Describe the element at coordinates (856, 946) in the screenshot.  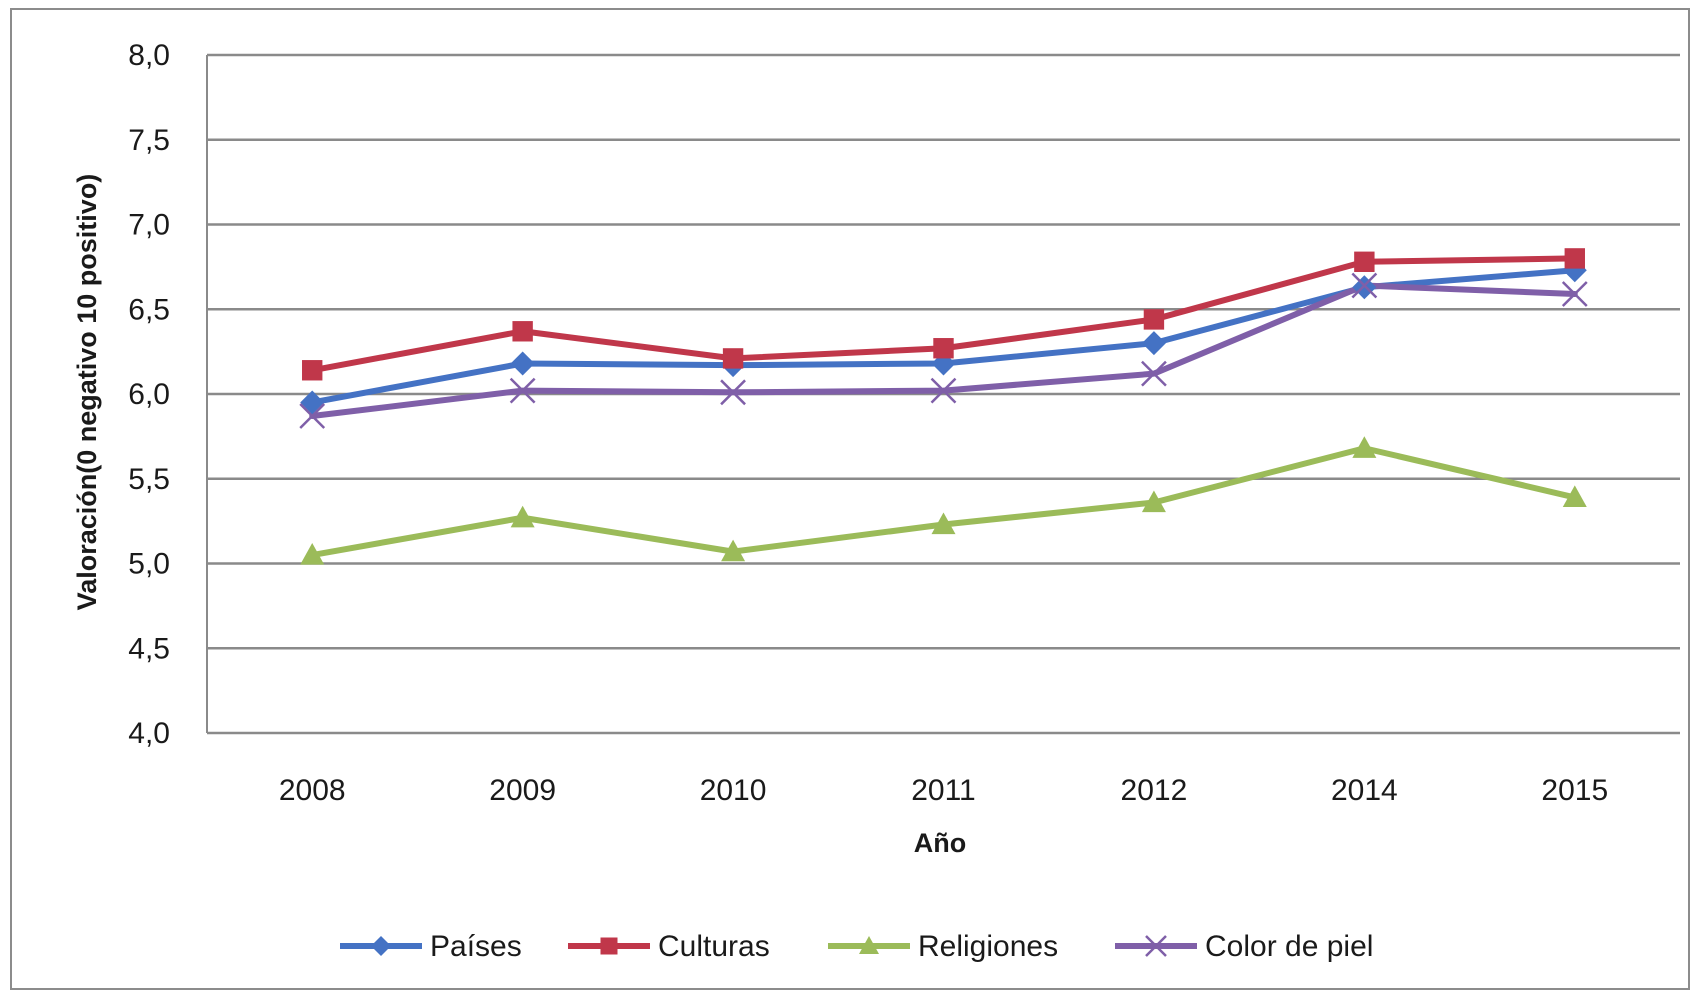
I see `legend: Países Culturas Religiones Color de piel` at that location.